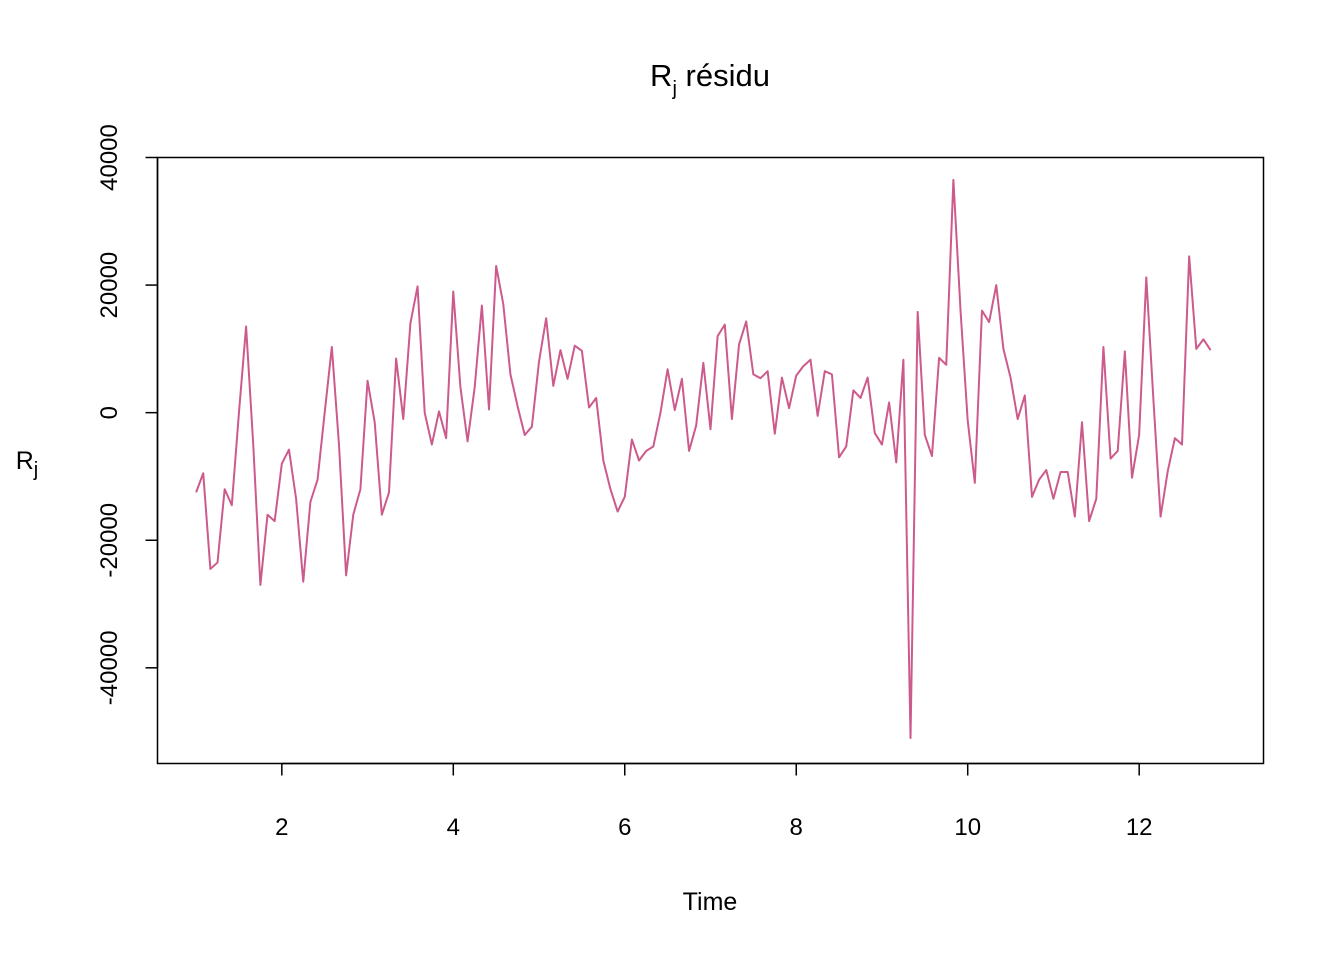 This screenshot has height=960, width=1344. What do you see at coordinates (109, 540) in the screenshot?
I see `y-tick-label: -20000` at bounding box center [109, 540].